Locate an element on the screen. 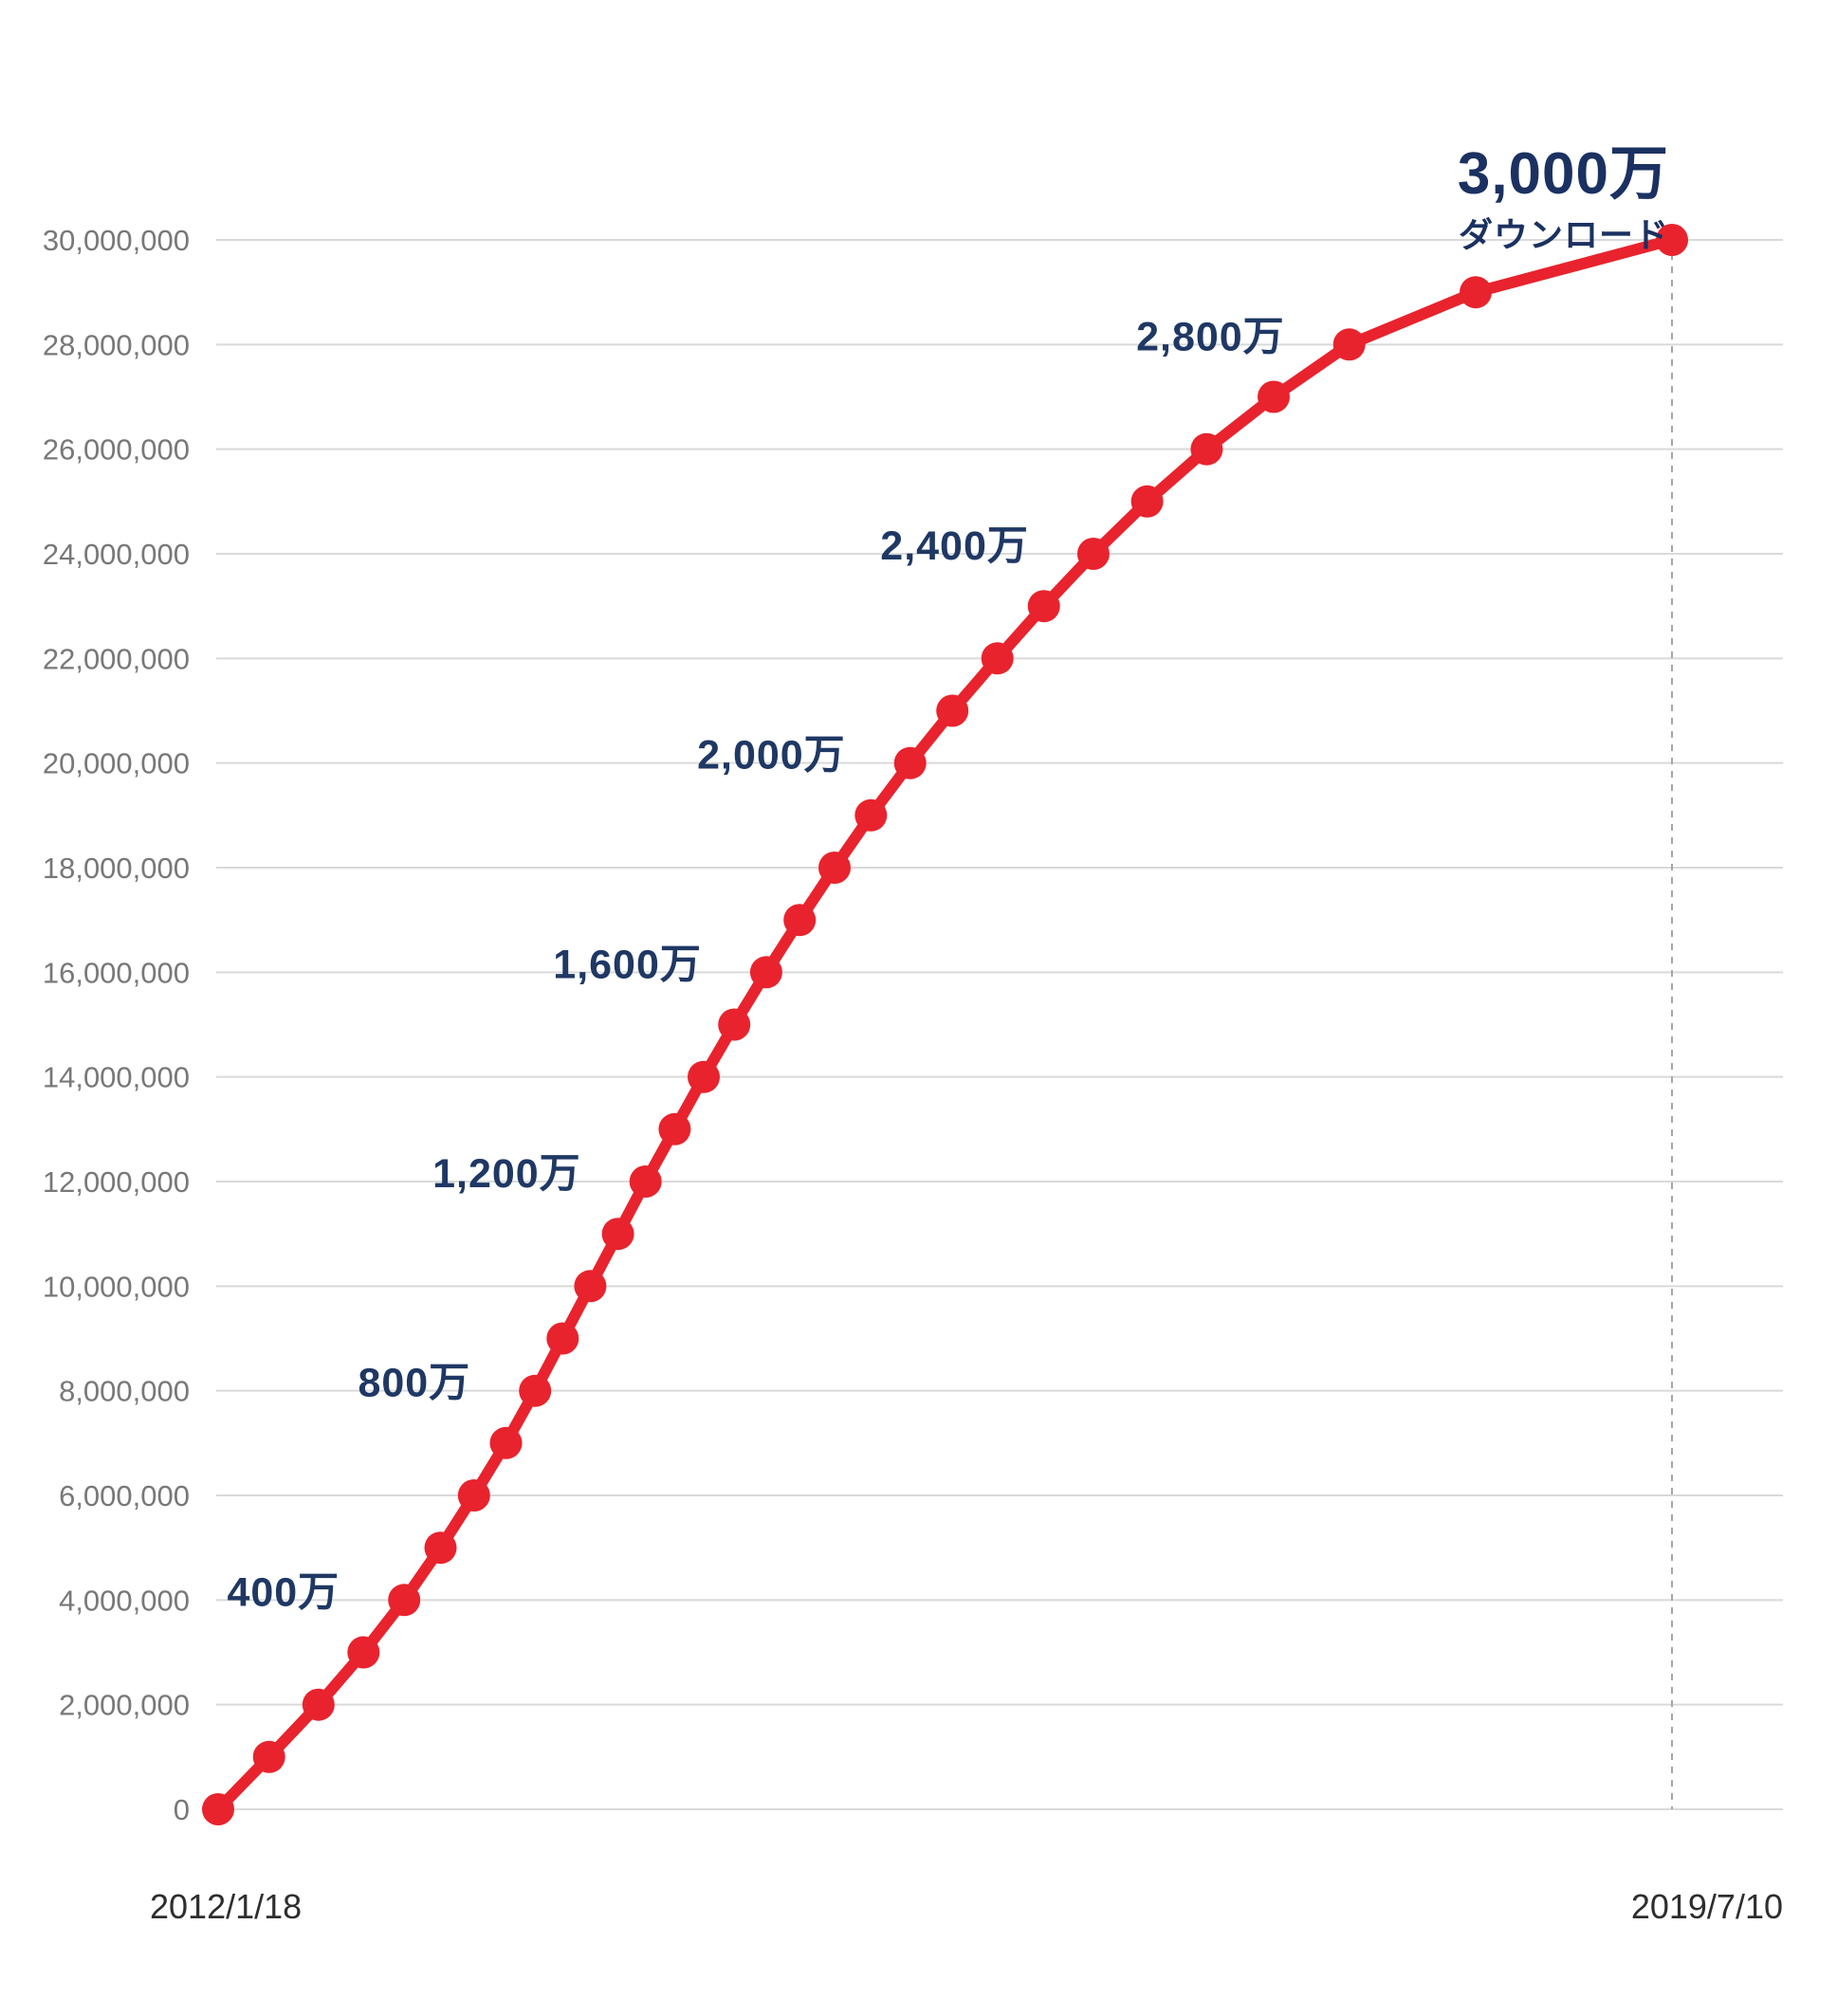 This screenshot has height=2016, width=1837. milestone-label: 1,200万 is located at coordinates (507, 1174).